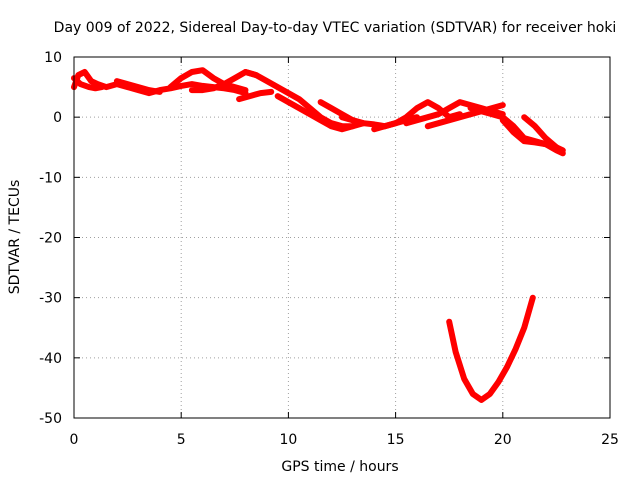 The width and height of the screenshot is (640, 480). I want to click on x-tick-label: 15, so click(396, 440).